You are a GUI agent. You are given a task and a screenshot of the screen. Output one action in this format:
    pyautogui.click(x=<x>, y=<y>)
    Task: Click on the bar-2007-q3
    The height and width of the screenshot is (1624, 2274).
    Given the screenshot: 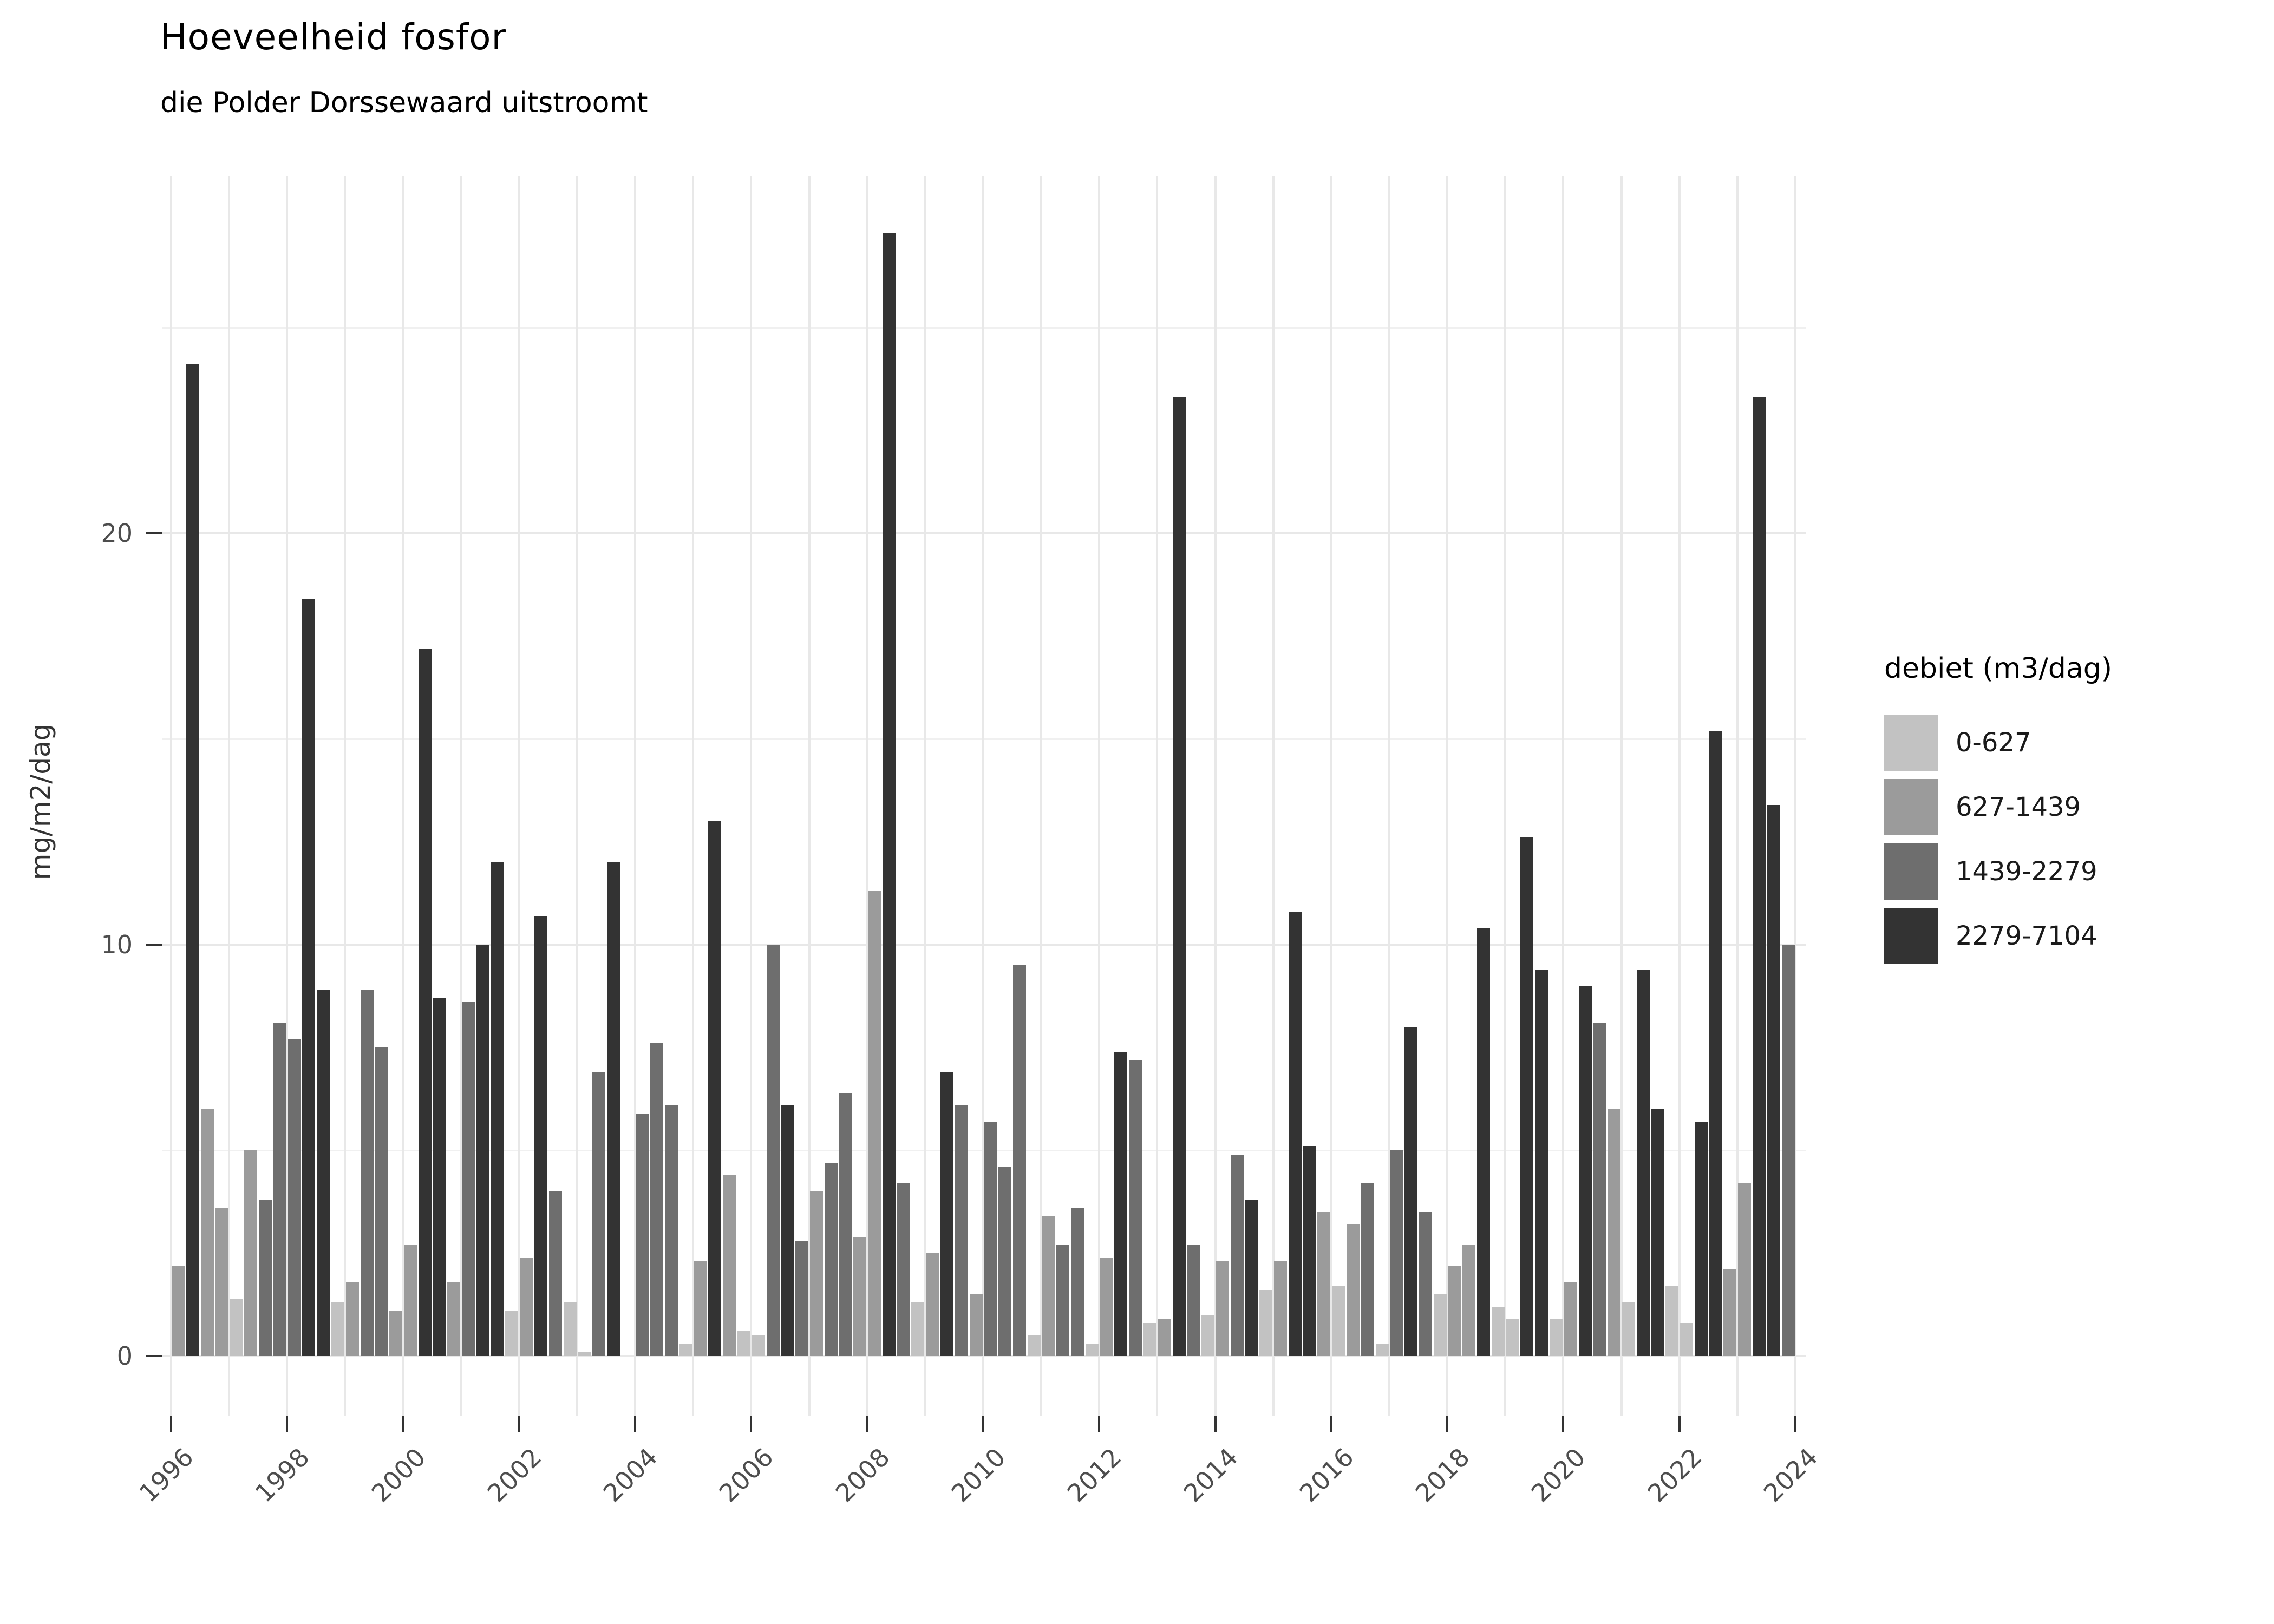 What is the action you would take?
    pyautogui.click(x=846, y=1224)
    